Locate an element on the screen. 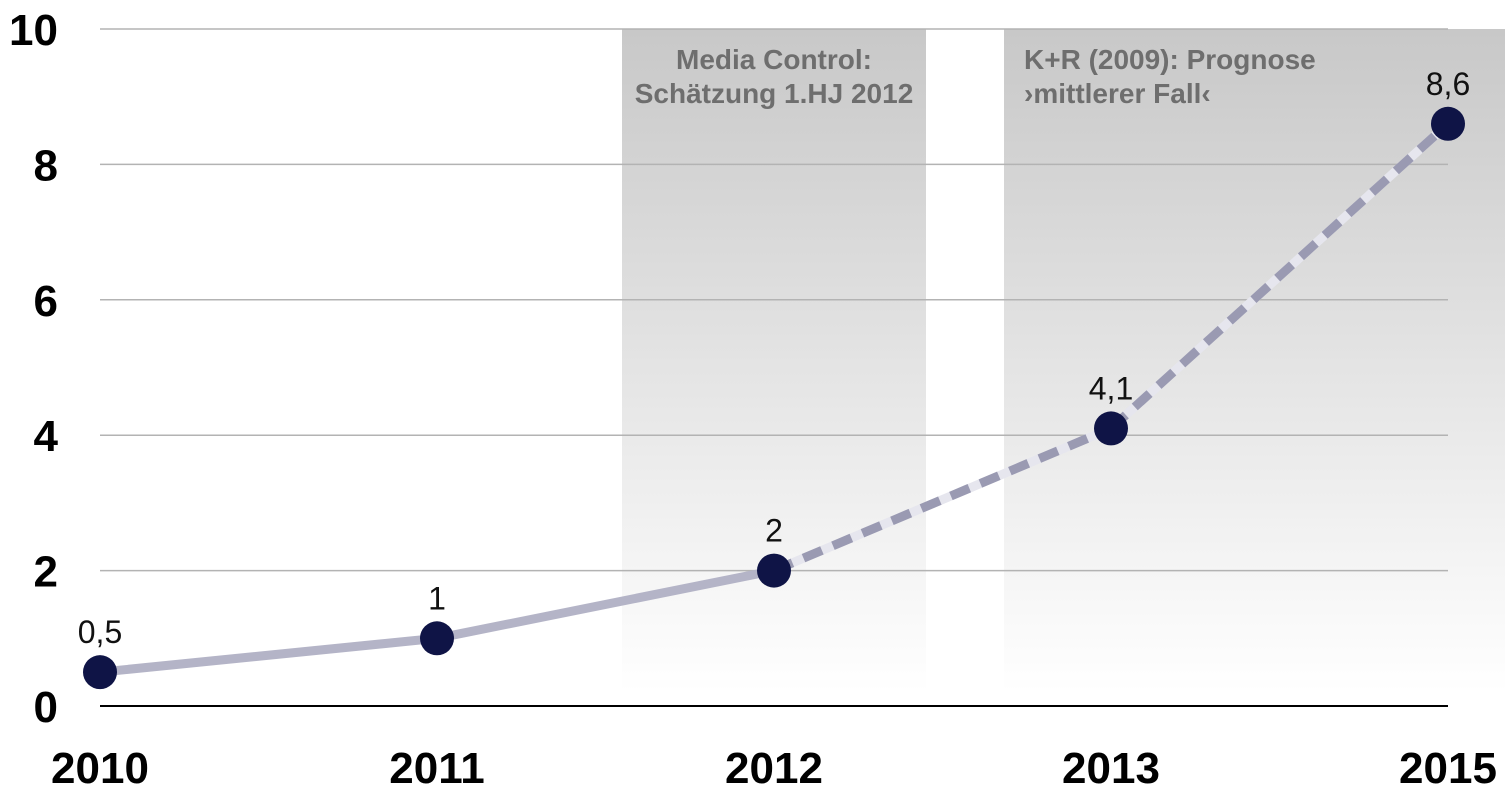 The height and width of the screenshot is (809, 1511). shaded-region-label: K+R (2009): Prognose is located at coordinates (1170, 59).